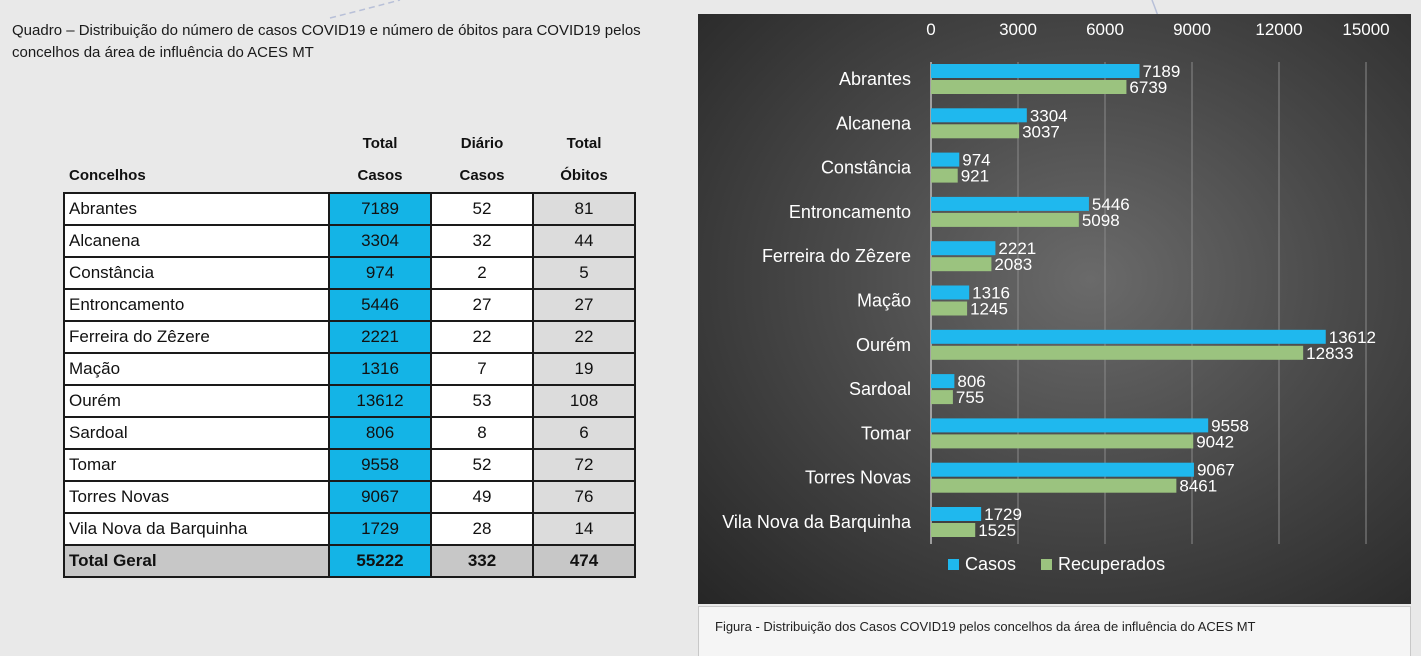 Image resolution: width=1421 pixels, height=656 pixels. I want to click on cell-total-obitos: 44, so click(584, 241).